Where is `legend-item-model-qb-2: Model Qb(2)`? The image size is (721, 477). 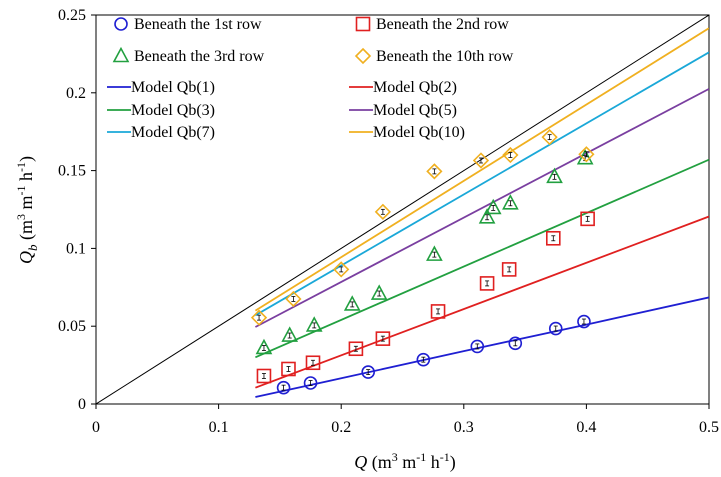
legend-item-model-qb-2: Model Qb(2) is located at coordinates (403, 87).